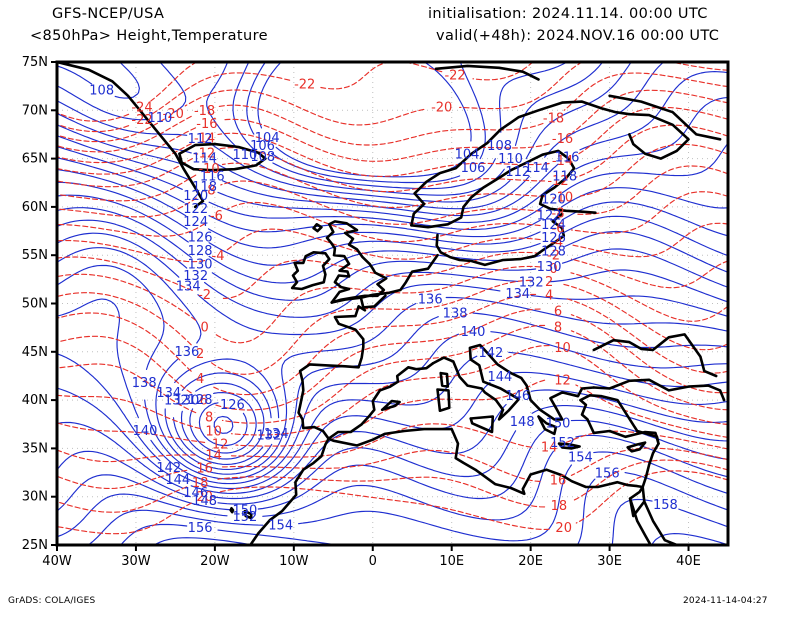  I want to click on temperature-contour-label: 12, so click(220, 444).